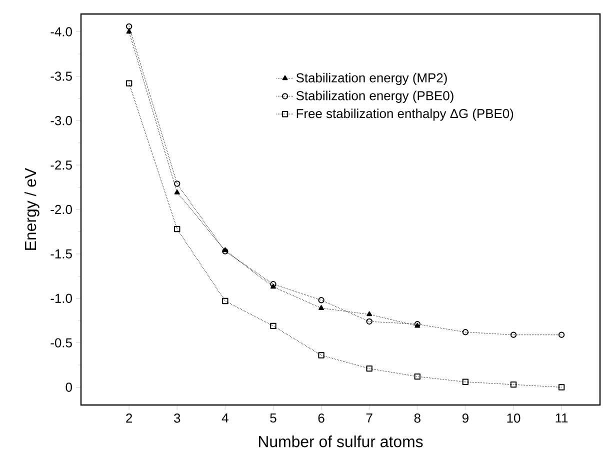 The height and width of the screenshot is (463, 603). Describe the element at coordinates (69, 387) in the screenshot. I see `y-tick-label: 0` at that location.